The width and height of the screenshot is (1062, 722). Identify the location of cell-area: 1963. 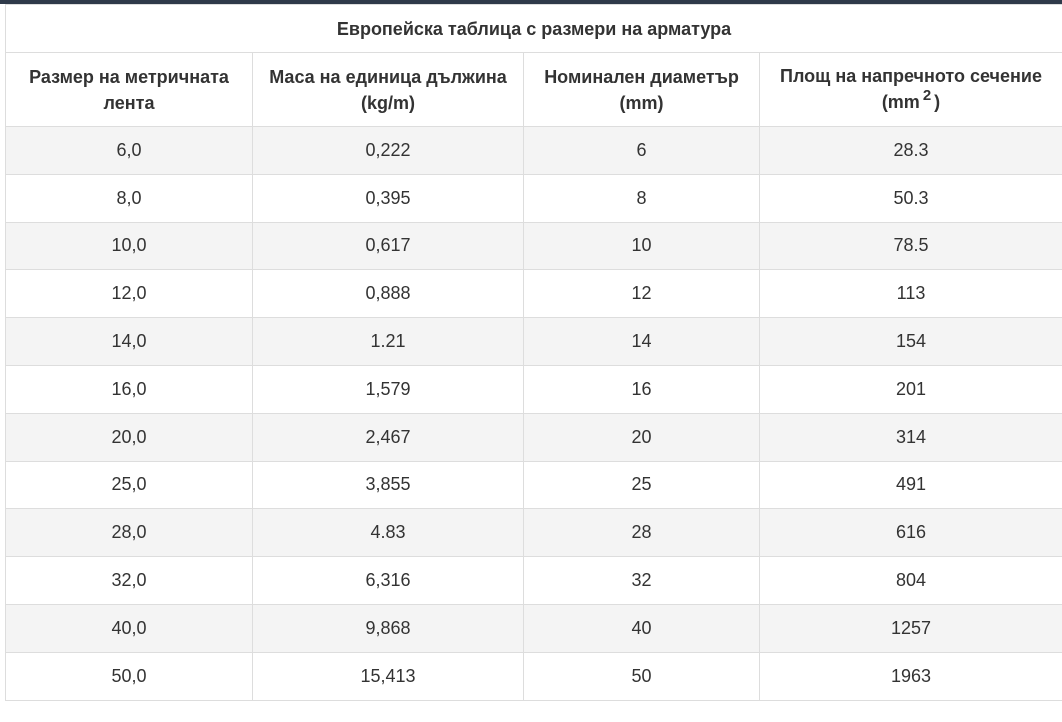
(910, 676).